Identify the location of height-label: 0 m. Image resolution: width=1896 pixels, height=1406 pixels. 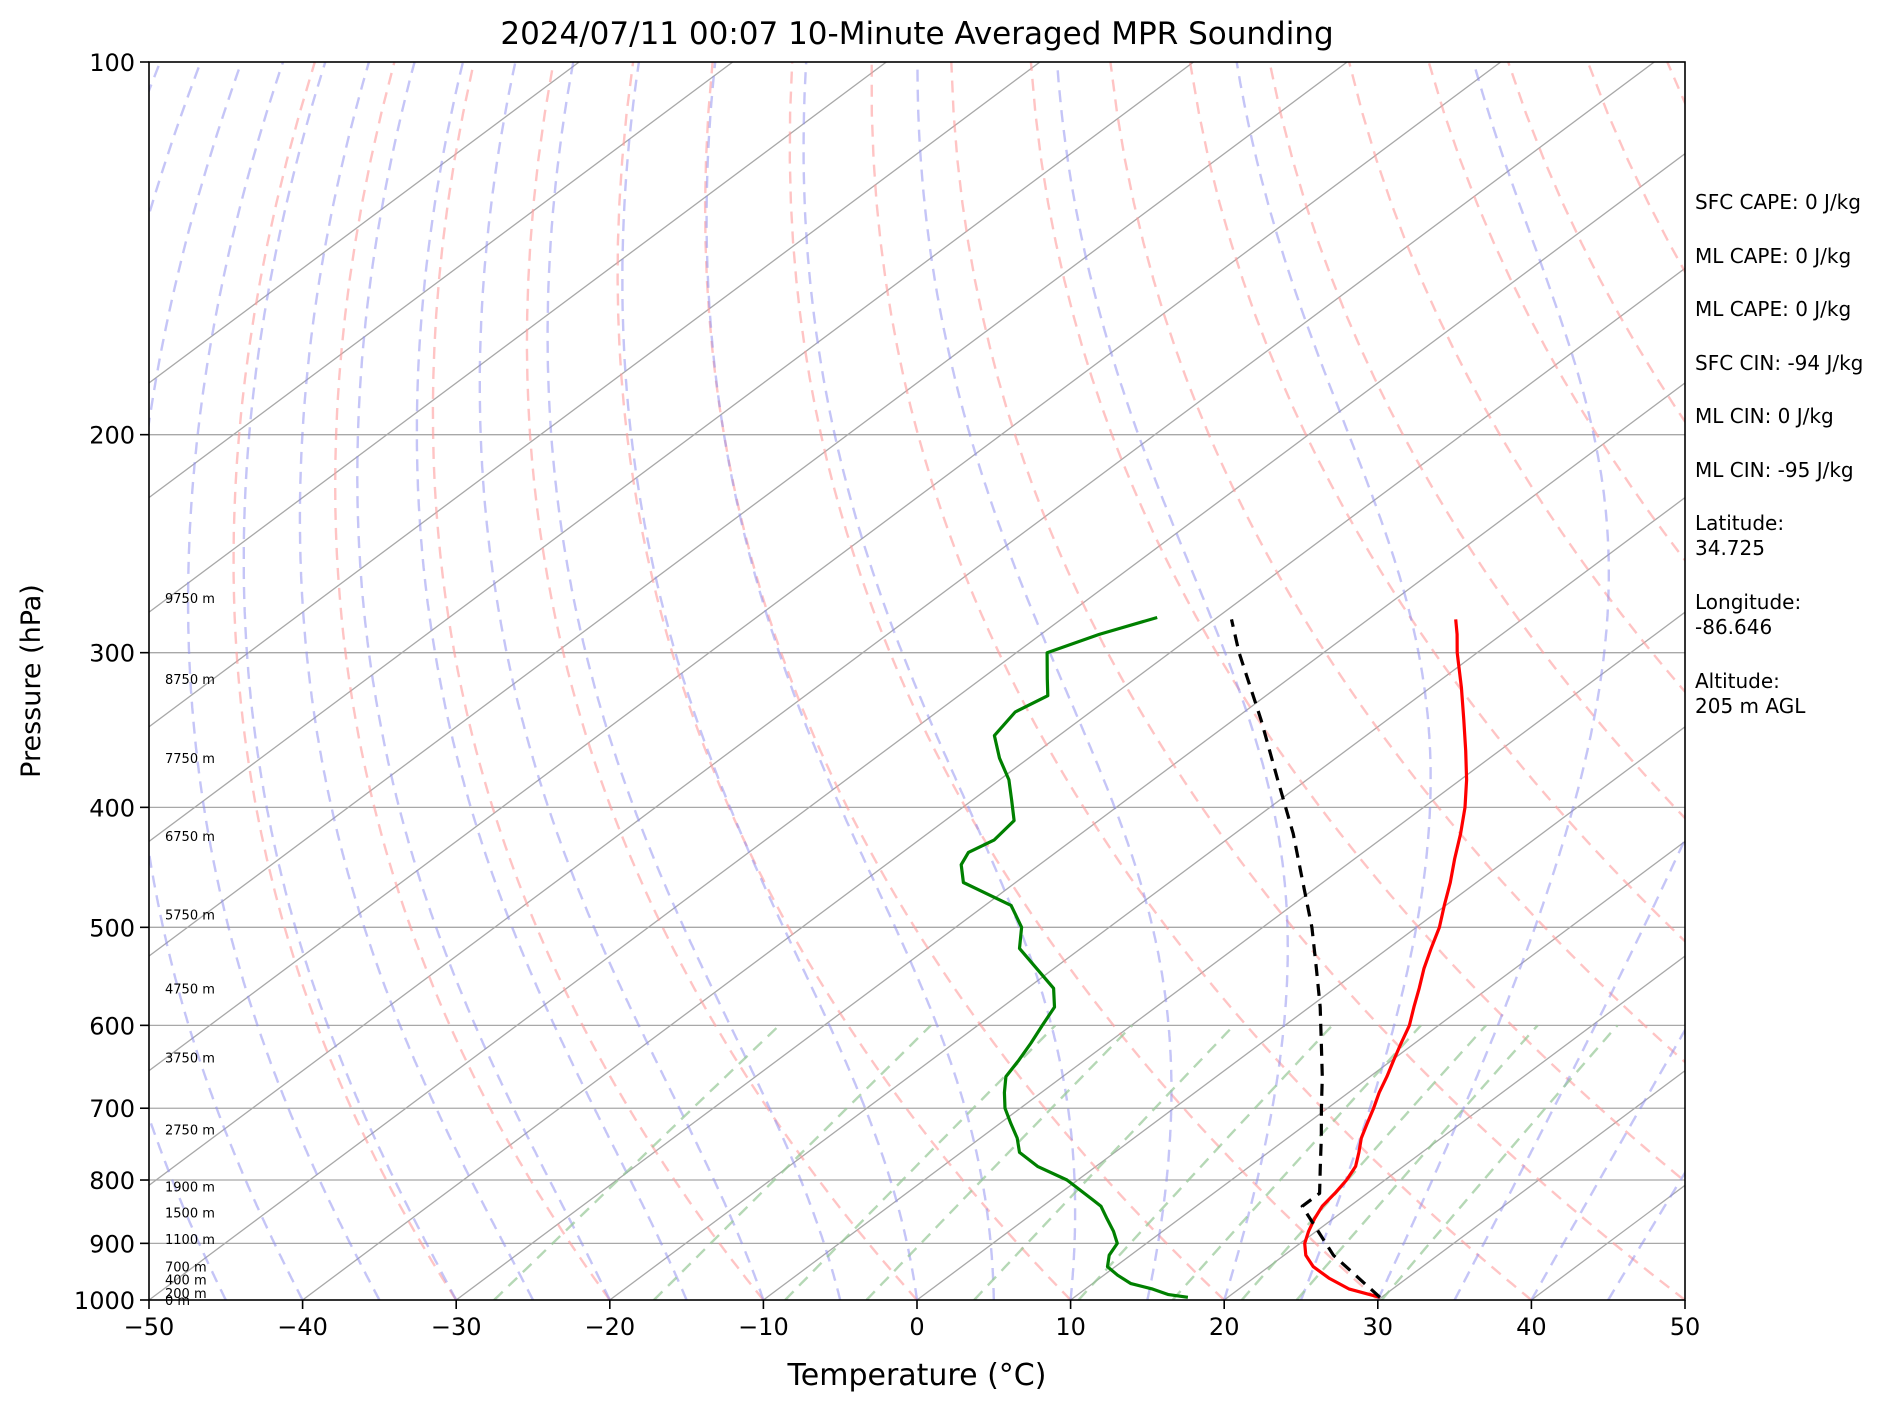
(177, 1301).